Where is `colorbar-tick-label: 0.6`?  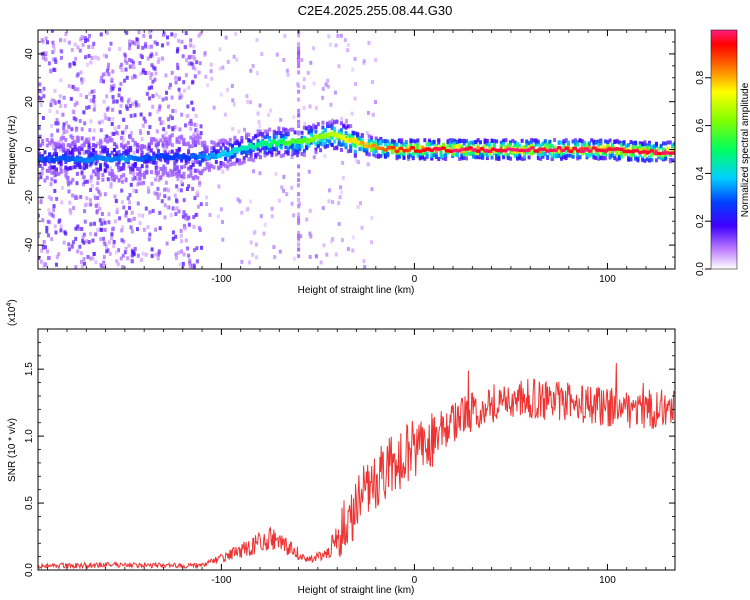 colorbar-tick-label: 0.6 is located at coordinates (700, 125).